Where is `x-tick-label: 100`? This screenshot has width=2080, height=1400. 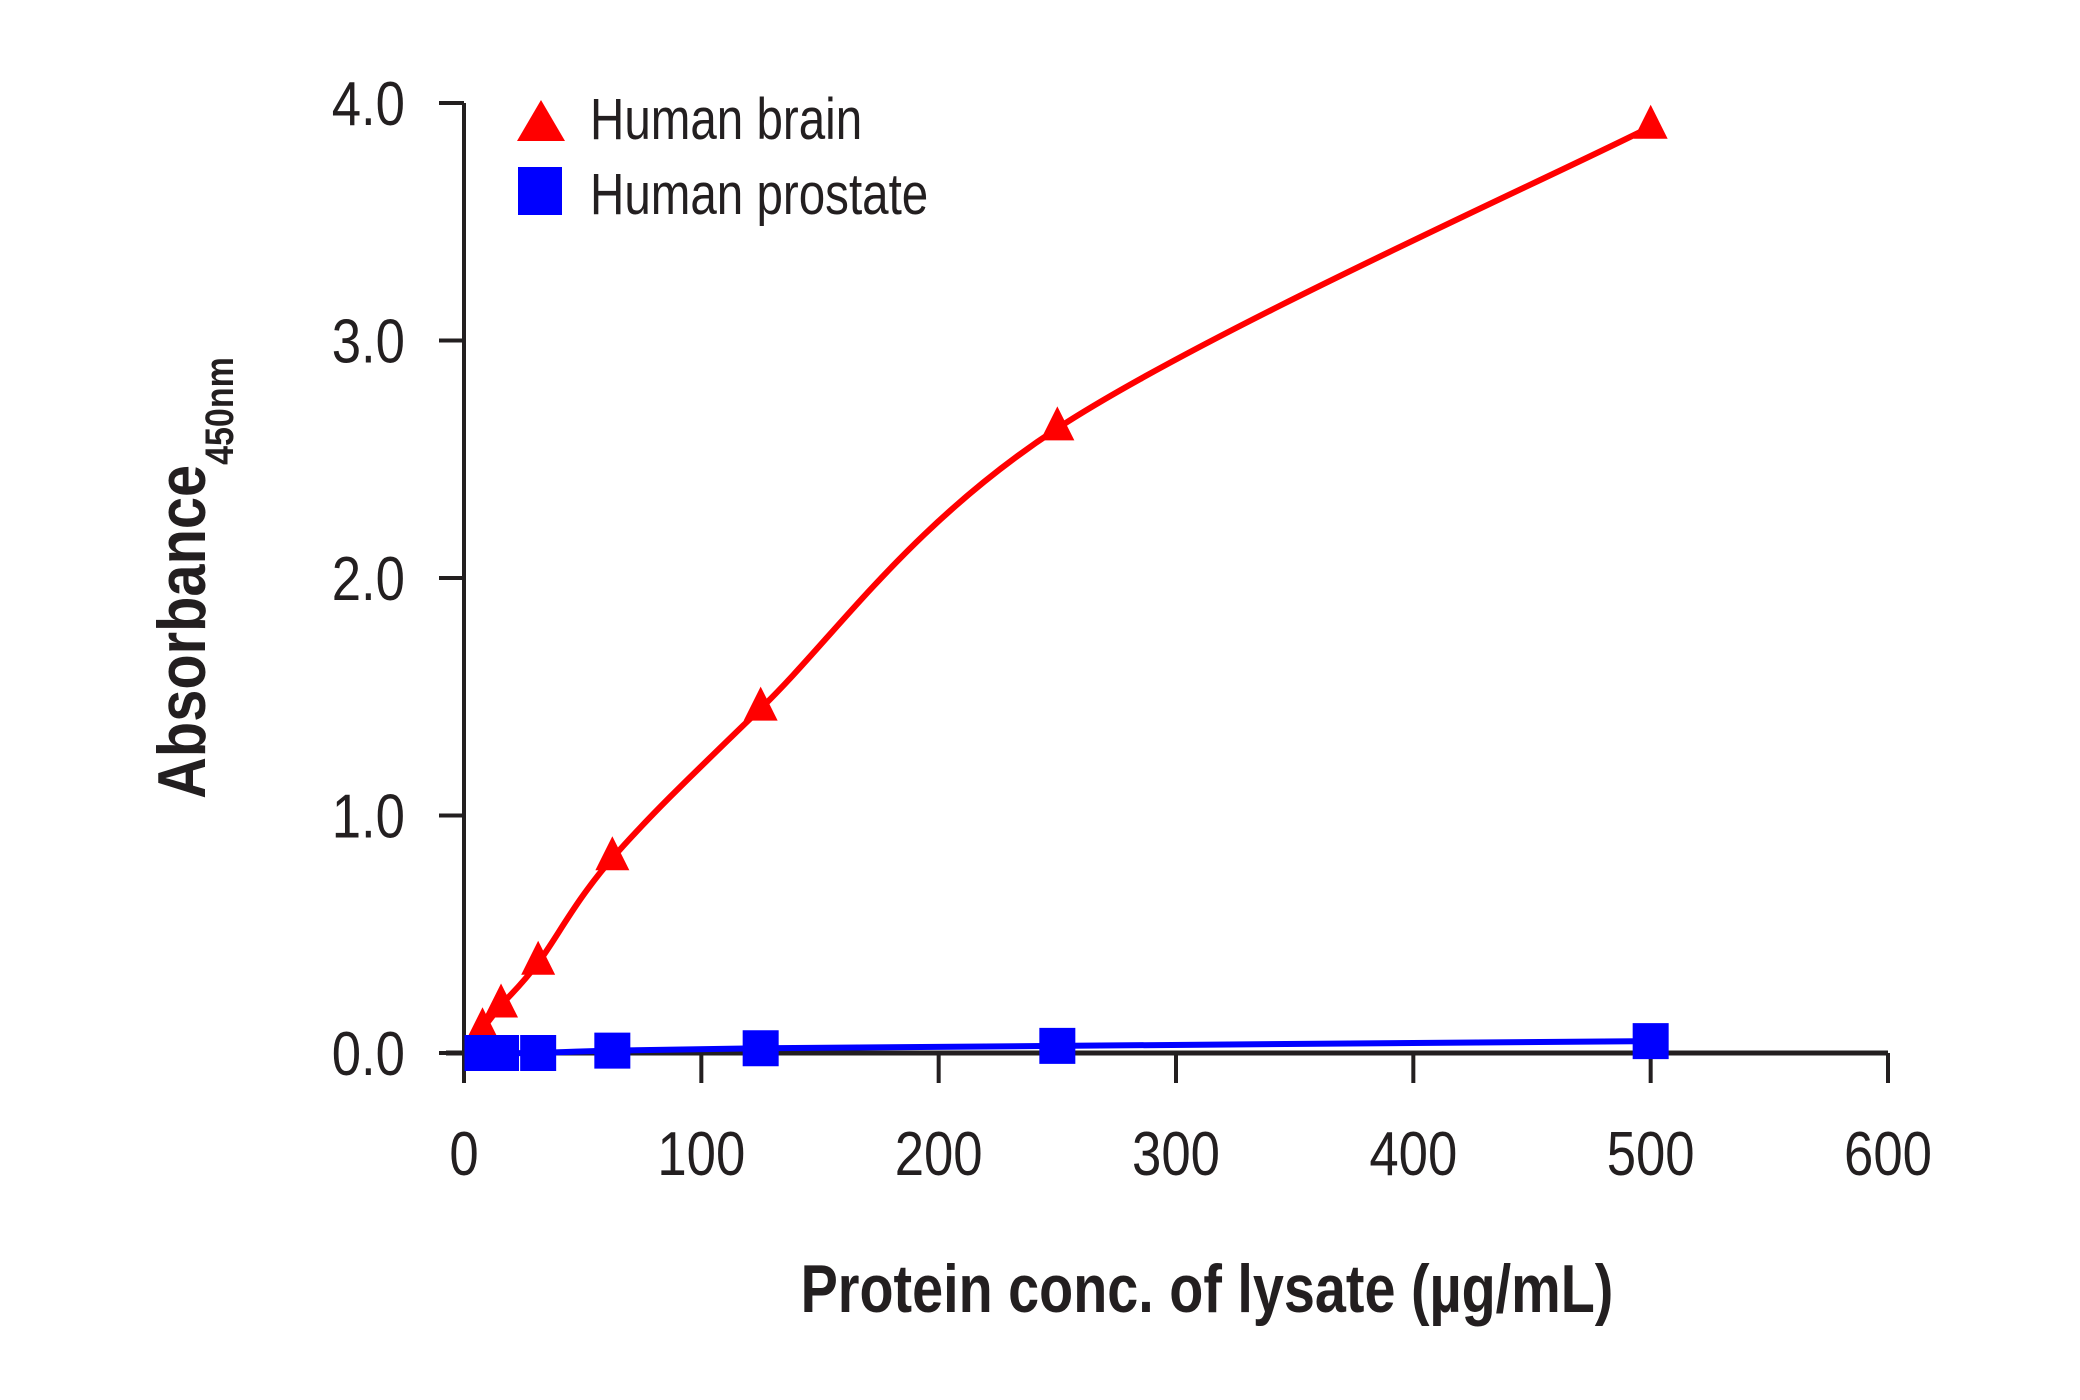 x-tick-label: 100 is located at coordinates (701, 1154).